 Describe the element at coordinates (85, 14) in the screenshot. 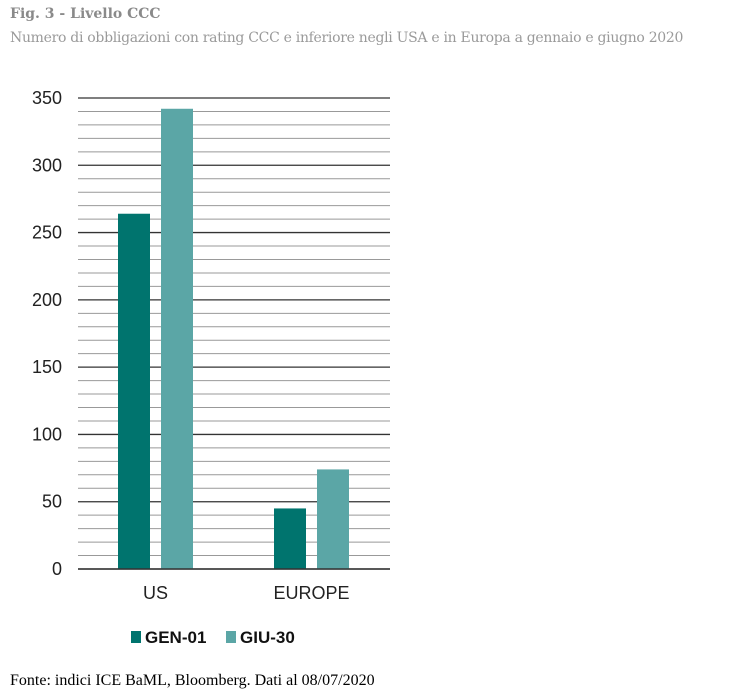

I see `chart-title: Fig. 3 - Livello CCC` at that location.